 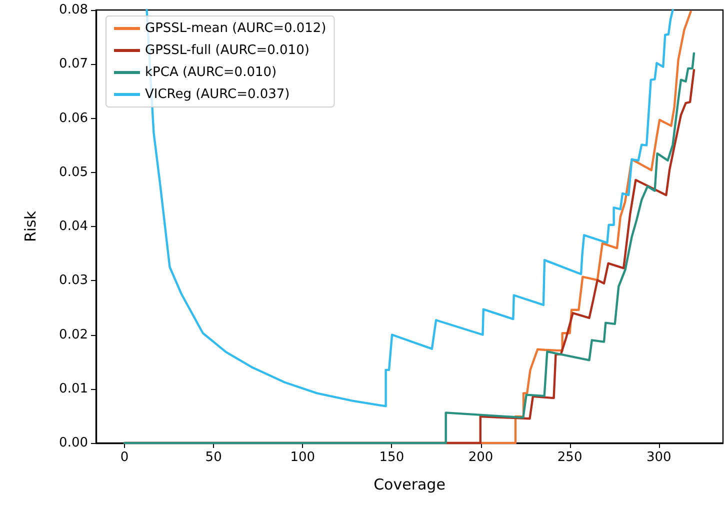 What do you see at coordinates (31, 226) in the screenshot?
I see `y-axis-title: Risk` at bounding box center [31, 226].